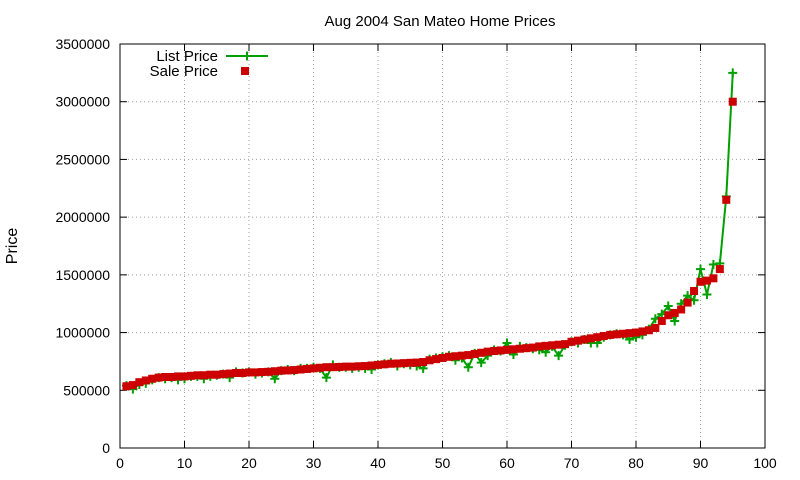 The image size is (800, 480). Describe the element at coordinates (247, 56) in the screenshot. I see `legend-marker-list-price` at that location.